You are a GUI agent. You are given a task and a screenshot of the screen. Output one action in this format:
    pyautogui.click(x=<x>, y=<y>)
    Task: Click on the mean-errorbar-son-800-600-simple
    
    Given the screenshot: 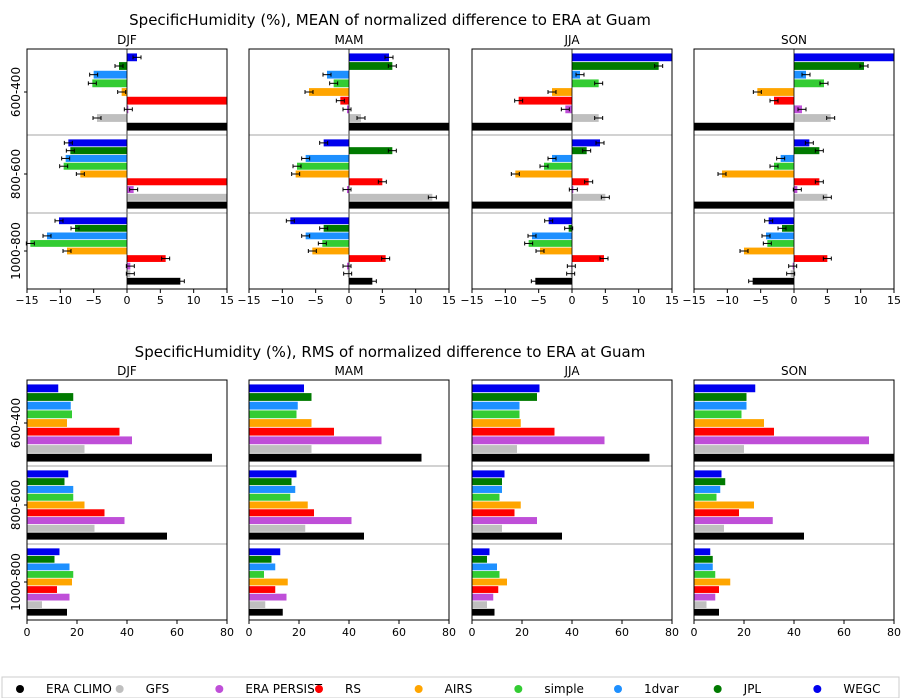 What is the action you would take?
    pyautogui.click(x=774, y=166)
    